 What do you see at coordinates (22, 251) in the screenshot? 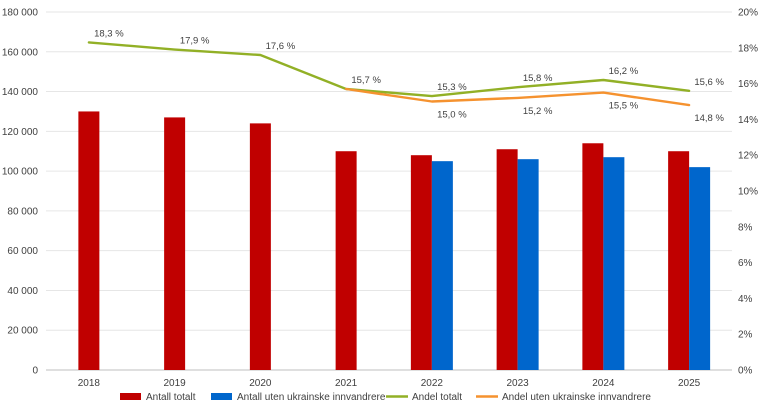
I see `y-tick-label: 60 000` at bounding box center [22, 251].